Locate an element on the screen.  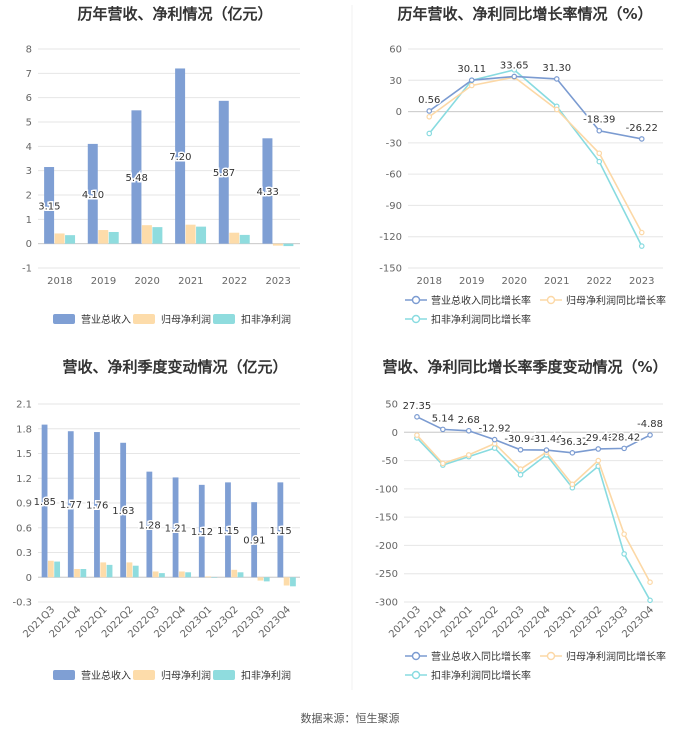
annual-bar-data-label: 7.20 is located at coordinates (180, 157).